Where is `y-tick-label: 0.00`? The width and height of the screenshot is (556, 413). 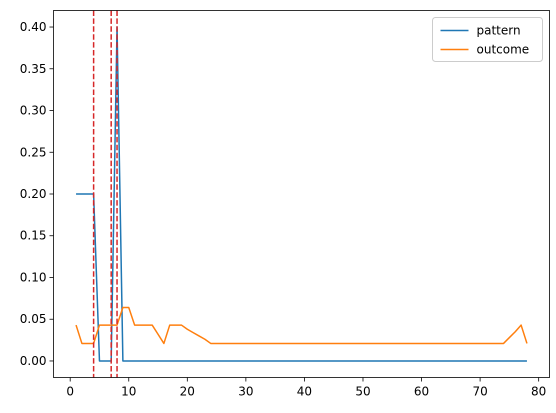
y-tick-label: 0.00 is located at coordinates (33, 361).